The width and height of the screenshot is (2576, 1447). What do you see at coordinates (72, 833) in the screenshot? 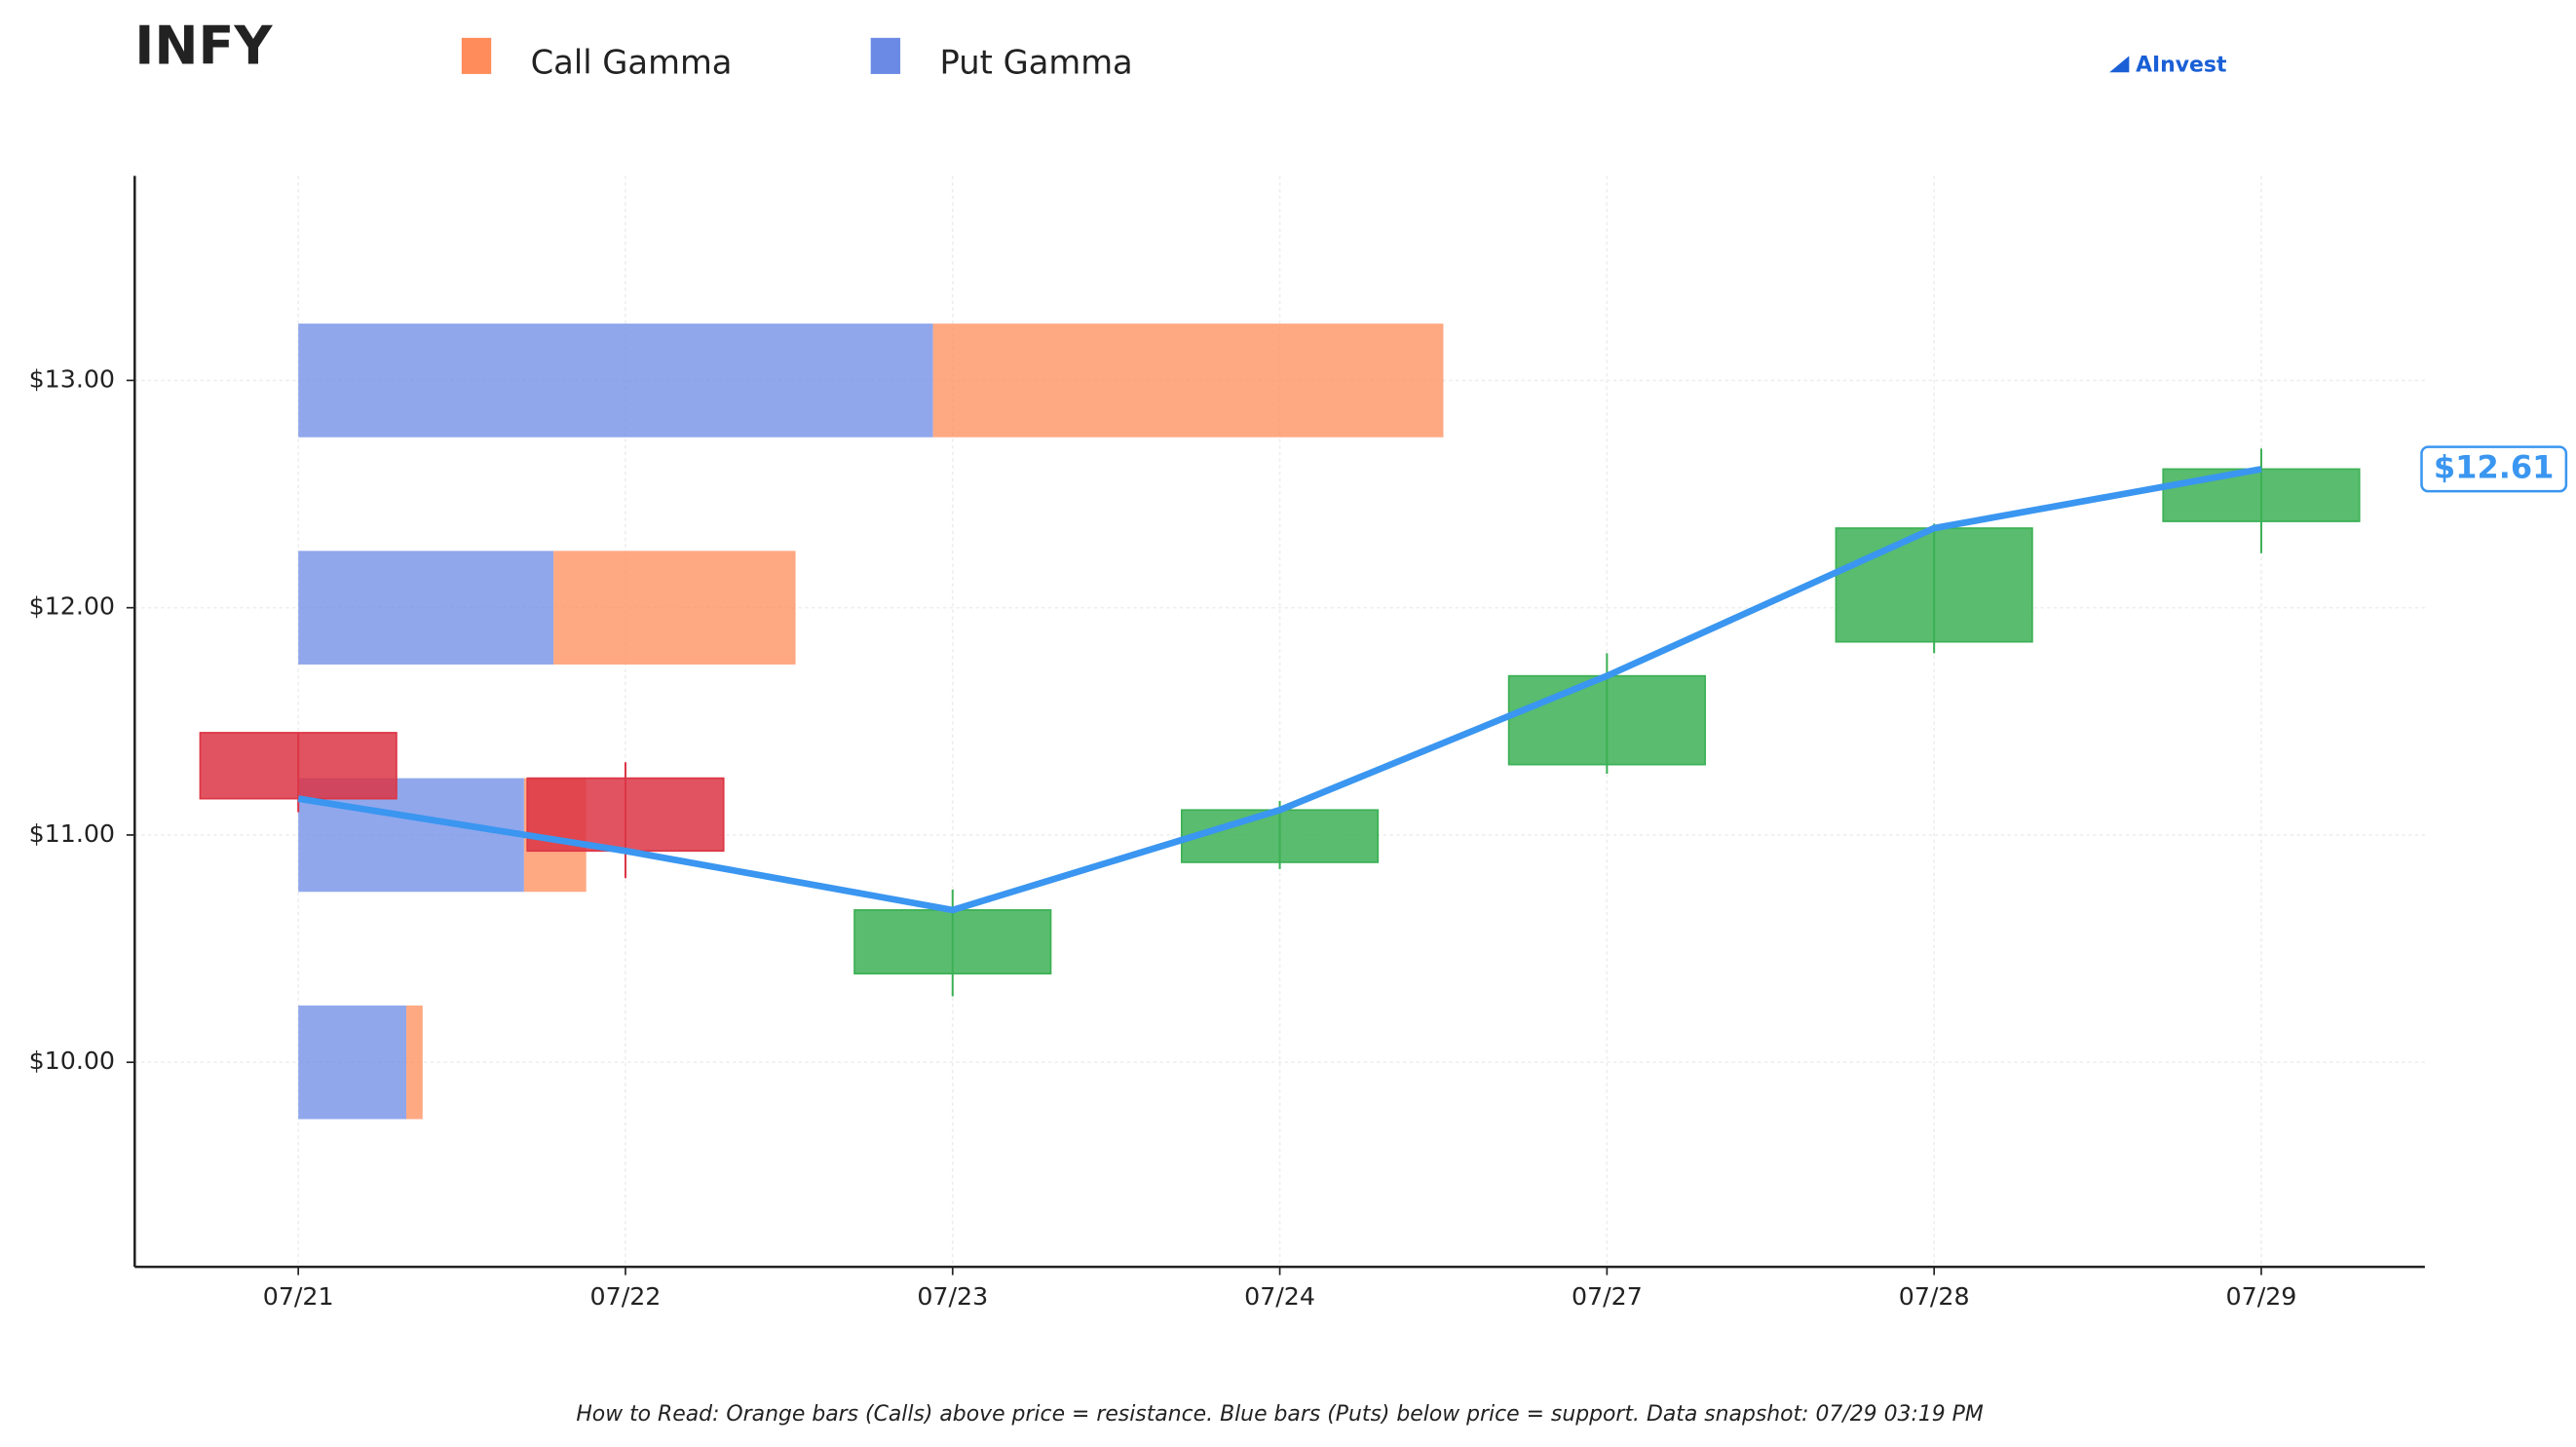
I see `y-tick-label: $11.00` at bounding box center [72, 833].